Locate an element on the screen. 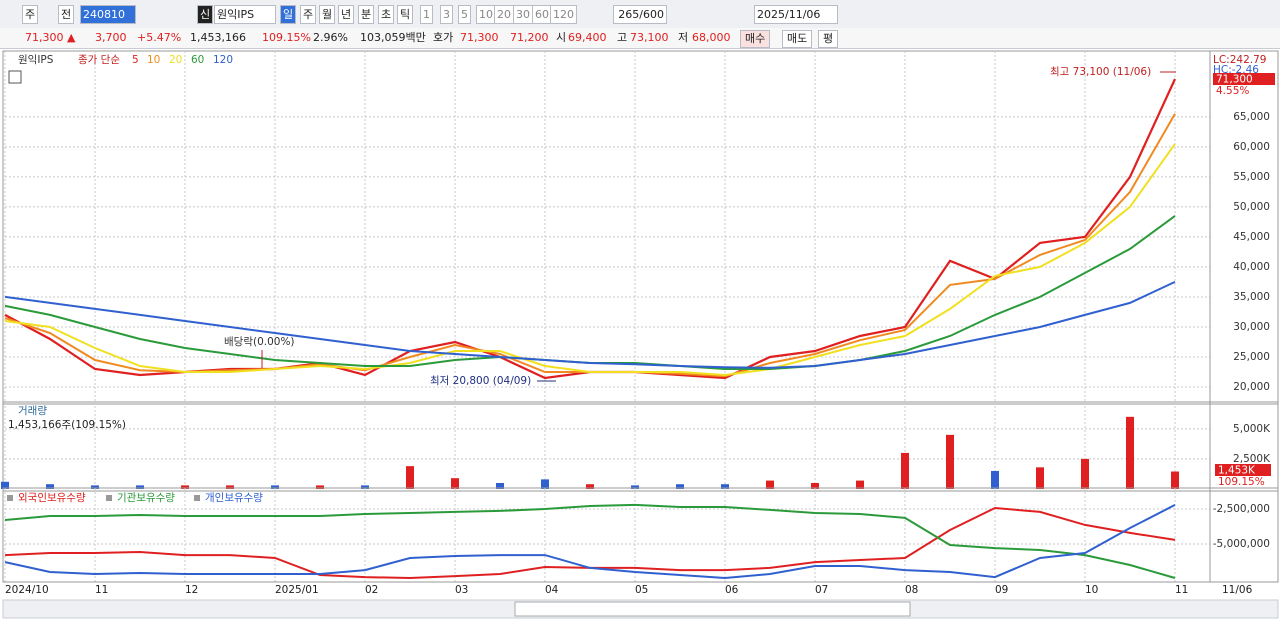 The image size is (1280, 621). y-tick-label: 65,000 is located at coordinates (1251, 117).